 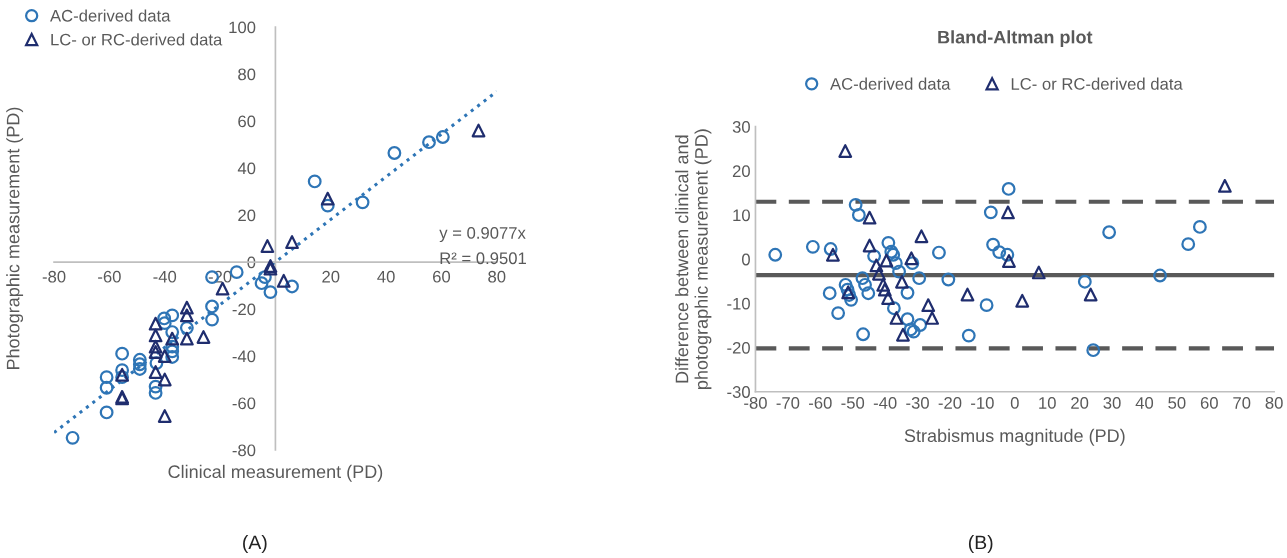 I want to click on x-tick-label: -30, so click(x=917, y=403).